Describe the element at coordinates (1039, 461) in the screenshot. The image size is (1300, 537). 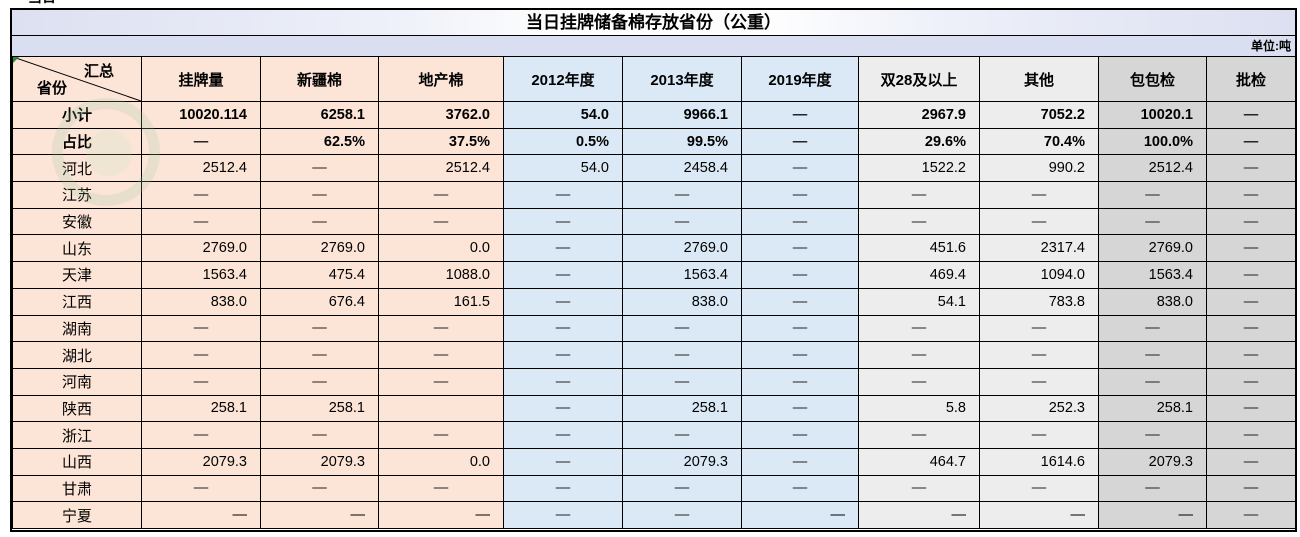
I see `data-cell: 1614.6` at that location.